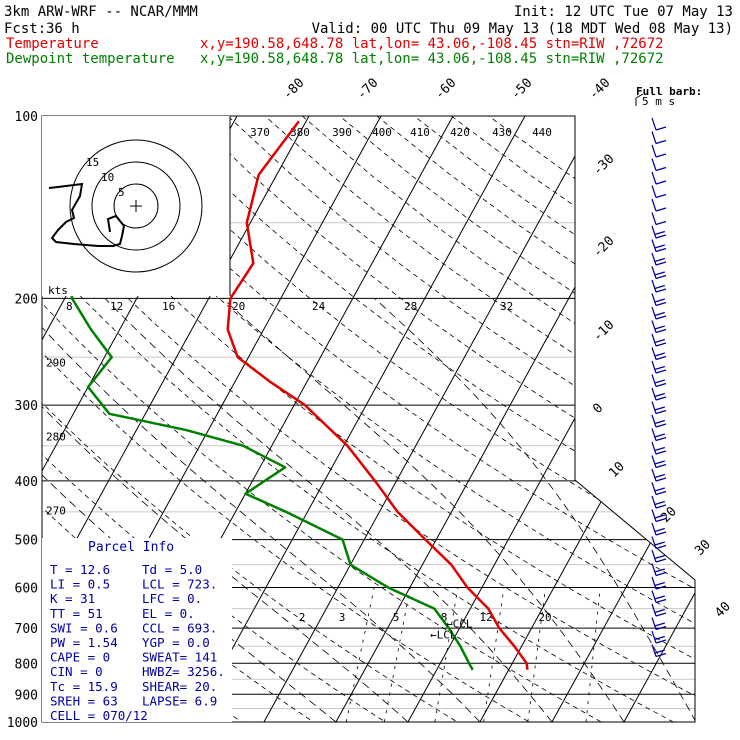  Describe the element at coordinates (168, 613) in the screenshot. I see `parcel-row-3-right: EL = 0.` at that location.